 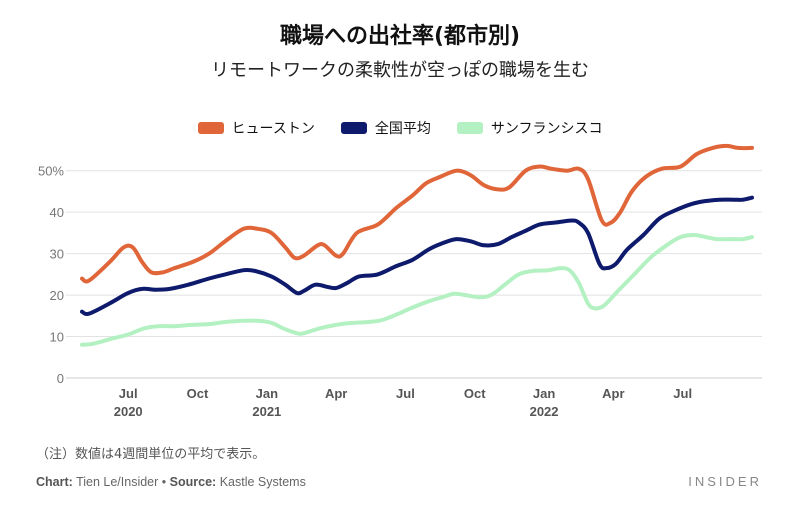 I want to click on legend-item-houston: ヒューストン, so click(x=256, y=128).